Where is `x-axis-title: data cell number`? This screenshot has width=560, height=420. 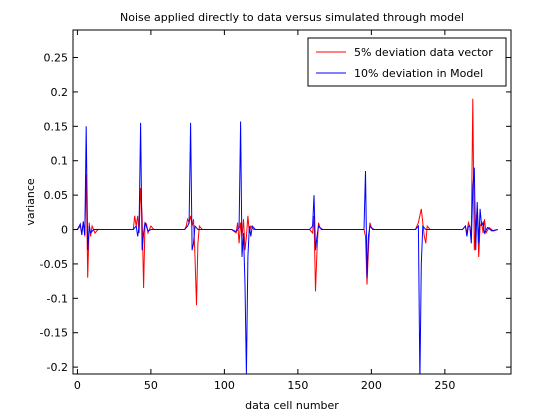
x-axis-title: data cell number is located at coordinates (292, 405).